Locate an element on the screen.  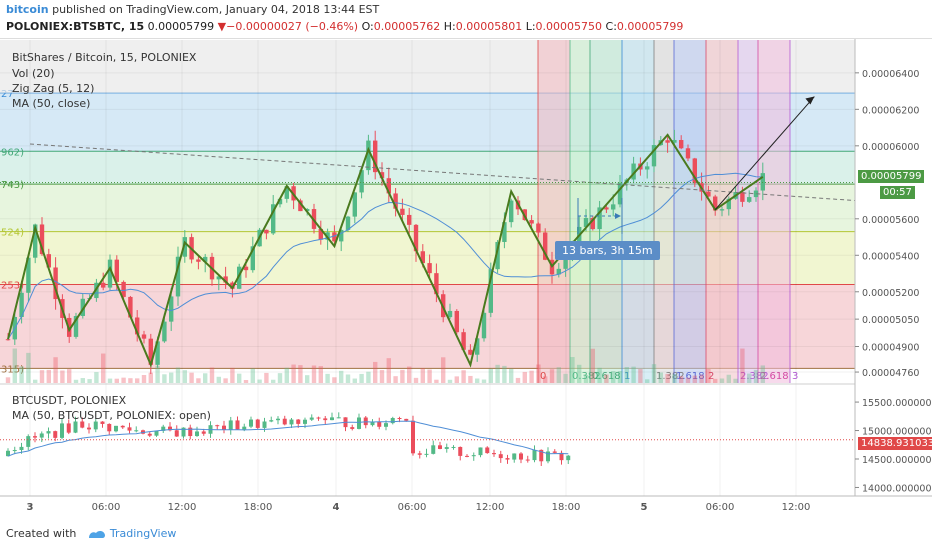
measure-arrow-icon is located at coordinates (618, 216).